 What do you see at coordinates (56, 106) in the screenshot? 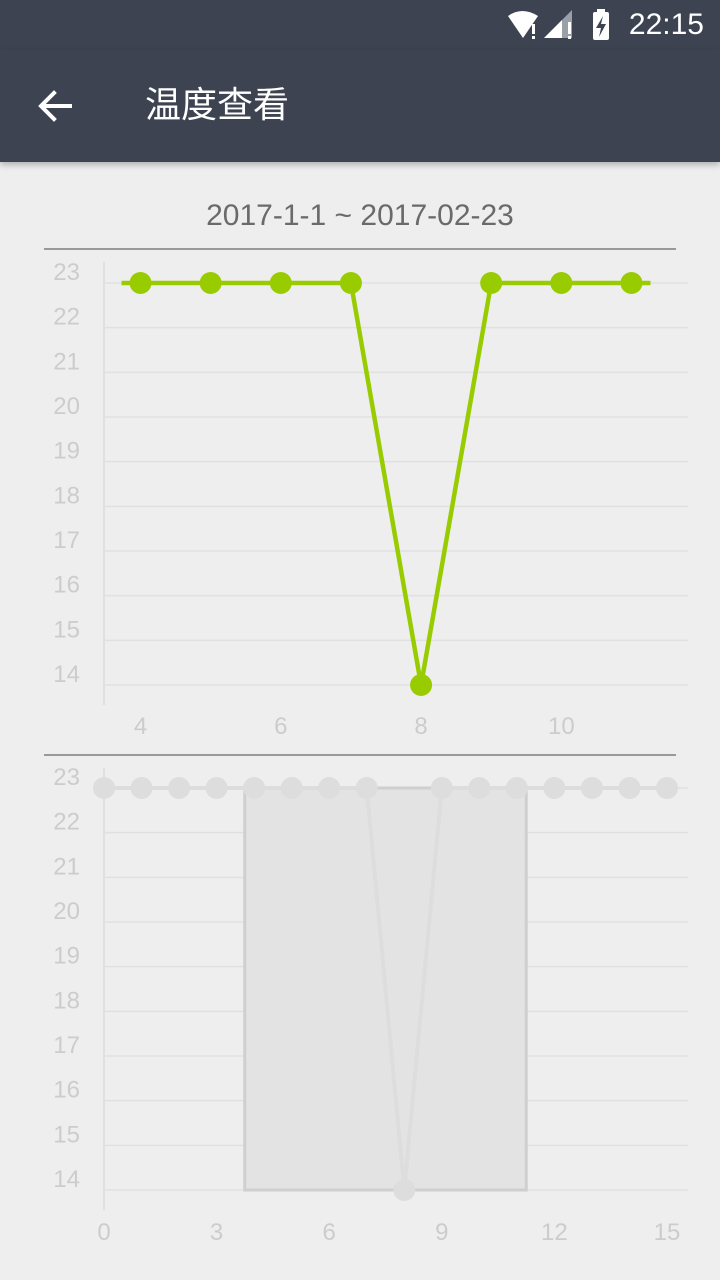
I see `arrow-left-icon` at bounding box center [56, 106].